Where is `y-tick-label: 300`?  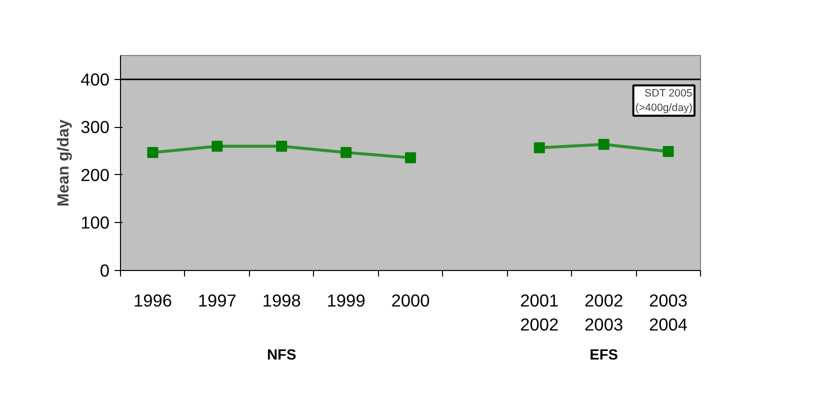
y-tick-label: 300 is located at coordinates (95, 127).